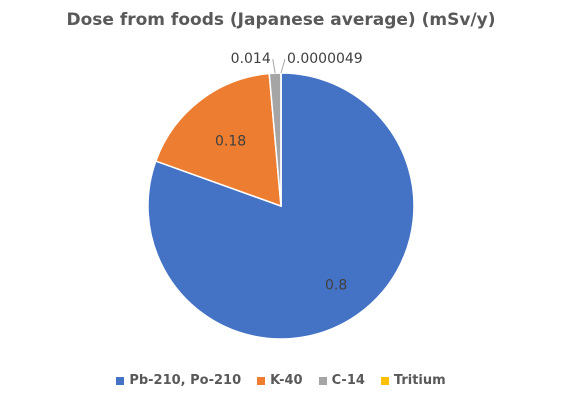  What do you see at coordinates (384, 380) in the screenshot?
I see `legend-swatch-tritium` at bounding box center [384, 380].